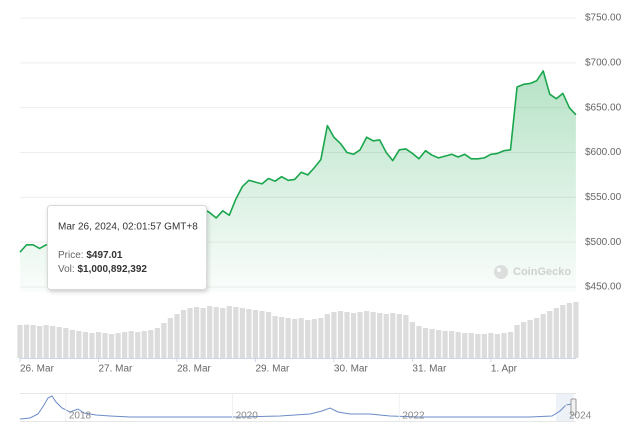 Image resolution: width=643 pixels, height=434 pixels. Describe the element at coordinates (565, 407) in the screenshot. I see `navigator-selection` at that location.